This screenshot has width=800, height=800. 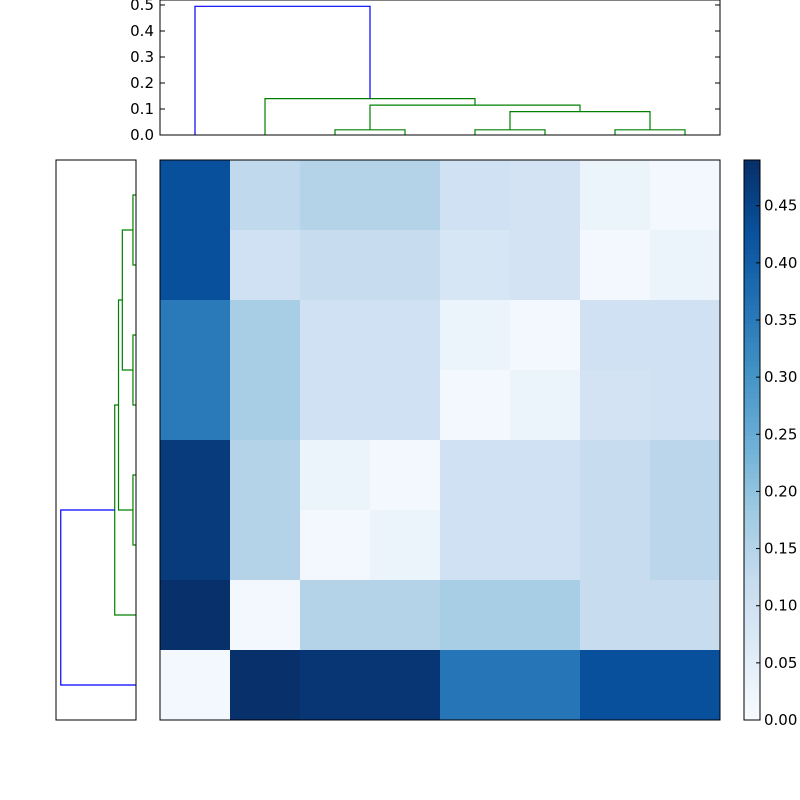 What do you see at coordinates (780, 263) in the screenshot?
I see `colorbar-tick-label: 0.40` at bounding box center [780, 263].